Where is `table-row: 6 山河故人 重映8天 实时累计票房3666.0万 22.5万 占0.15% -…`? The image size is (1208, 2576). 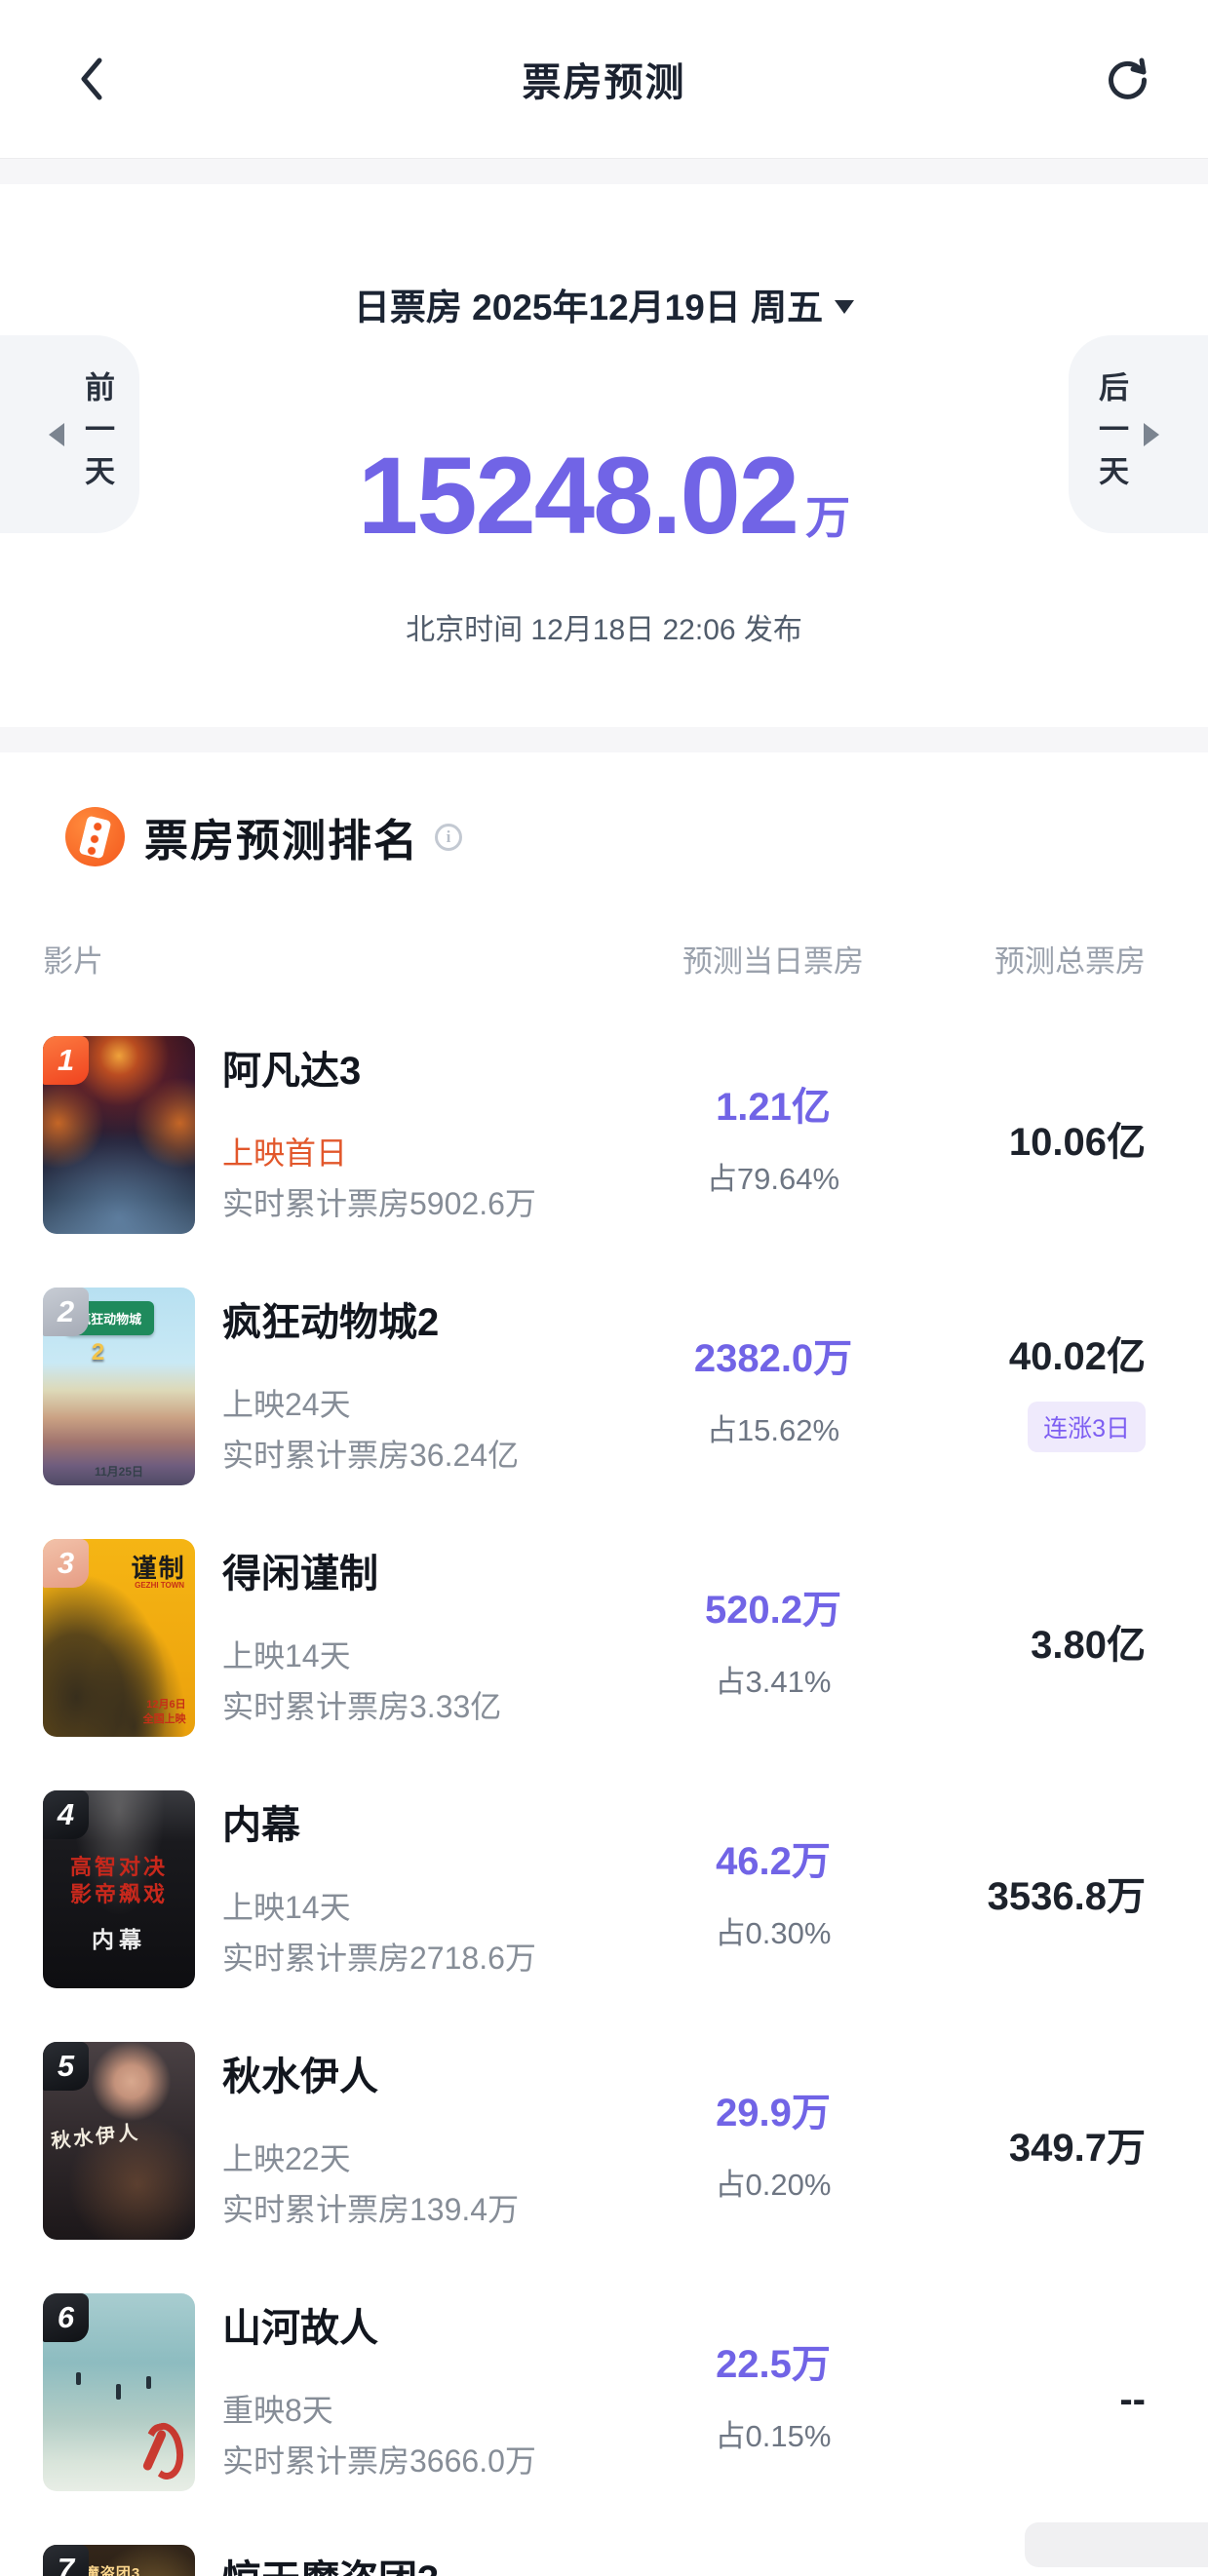 table-row: 6 山河故人 重映8天 实时累计票房3666.0万 22.5万 占0.15% -… is located at coordinates (604, 2419).